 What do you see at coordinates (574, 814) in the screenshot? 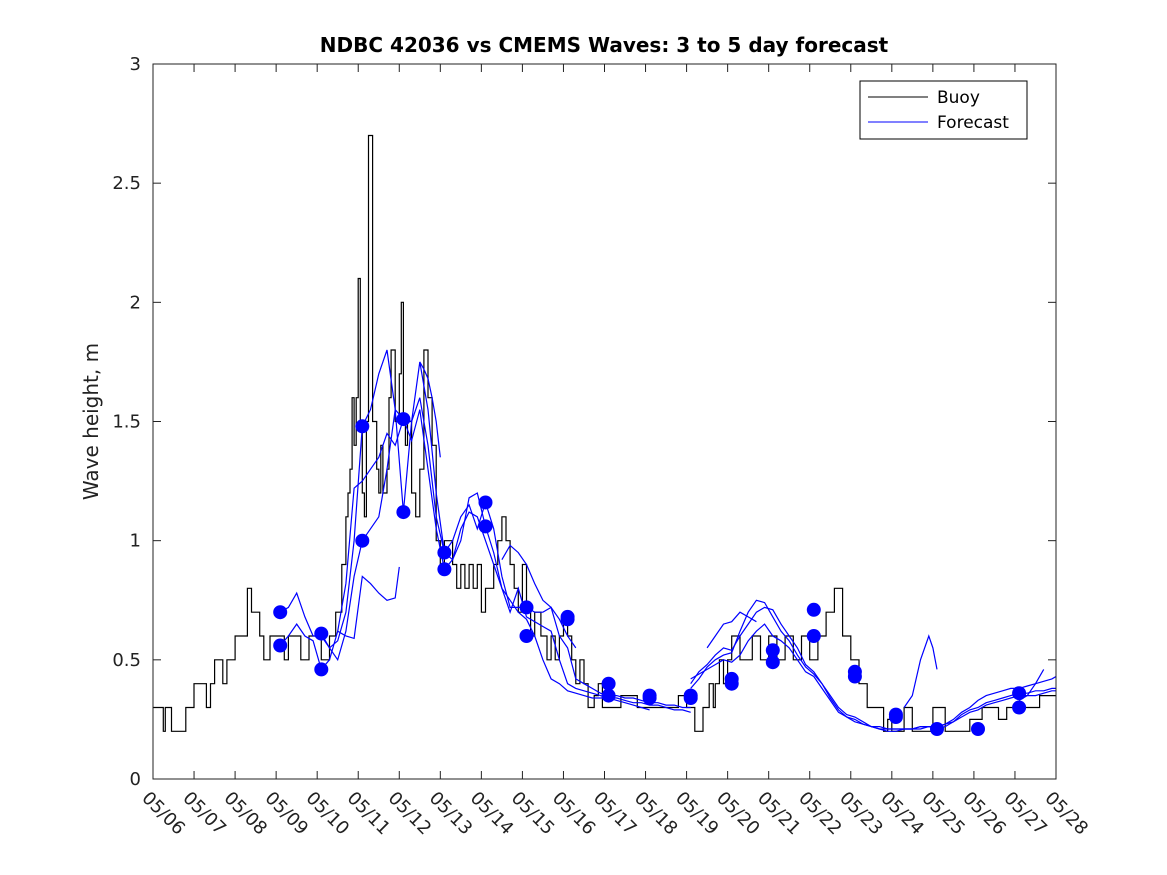
I see `x-tick-label: 05/16` at bounding box center [574, 814].